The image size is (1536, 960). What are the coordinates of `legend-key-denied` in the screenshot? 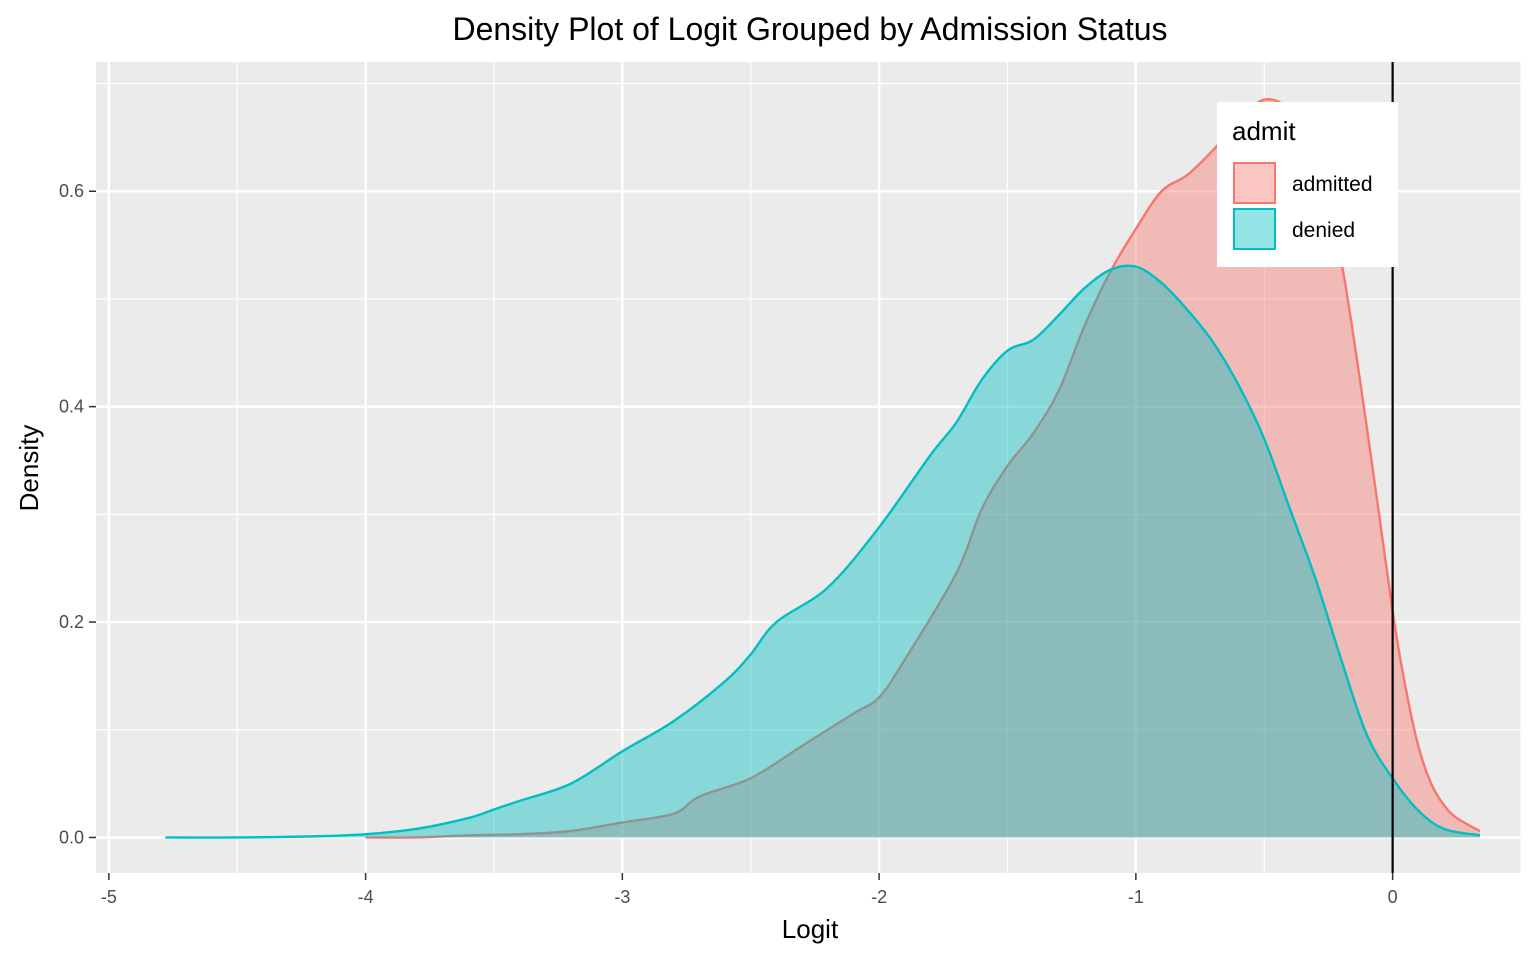 It's located at (1254, 229).